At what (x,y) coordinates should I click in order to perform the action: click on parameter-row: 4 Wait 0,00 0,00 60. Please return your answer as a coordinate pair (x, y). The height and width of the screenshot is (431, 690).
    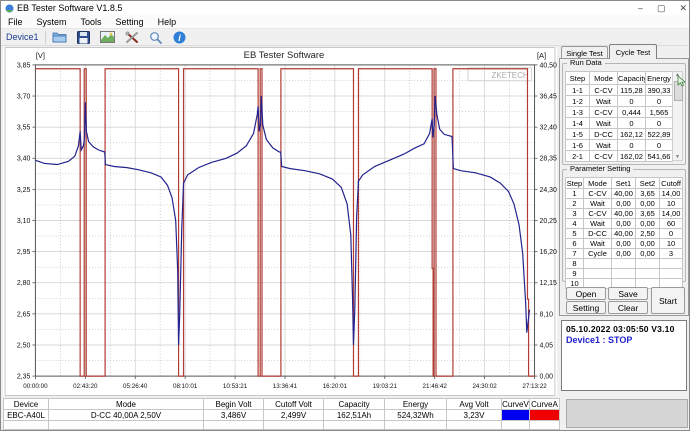
    Looking at the image, I should click on (624, 223).